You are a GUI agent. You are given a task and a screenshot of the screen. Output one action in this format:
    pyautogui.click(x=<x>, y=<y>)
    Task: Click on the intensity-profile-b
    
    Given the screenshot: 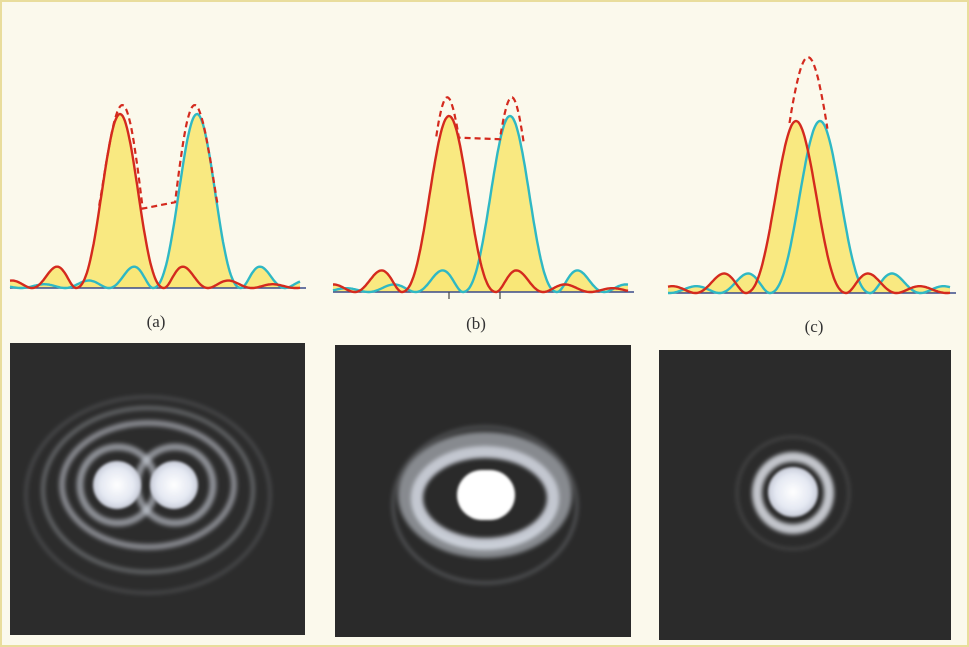 What is the action you would take?
    pyautogui.click(x=483, y=195)
    